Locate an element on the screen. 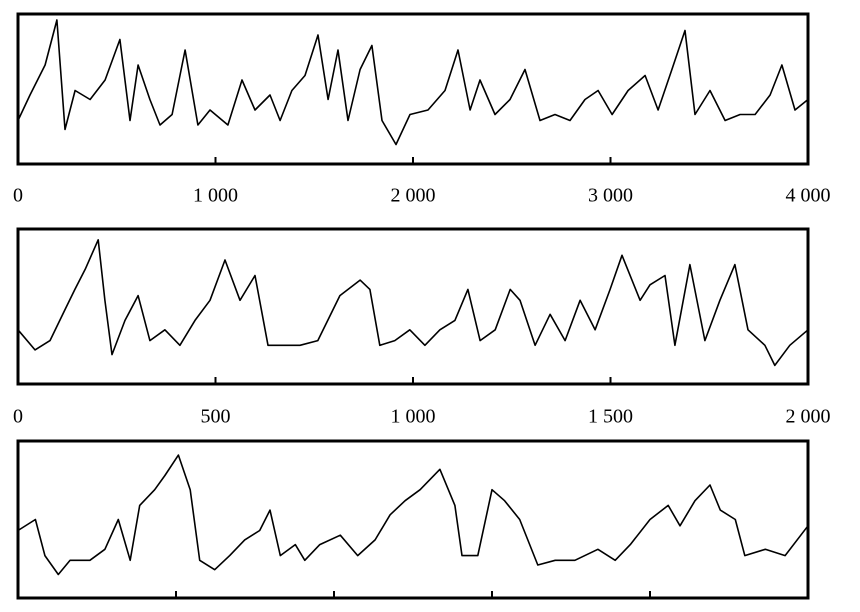 The height and width of the screenshot is (612, 860). x-tick-label: 4 000 is located at coordinates (808, 196).